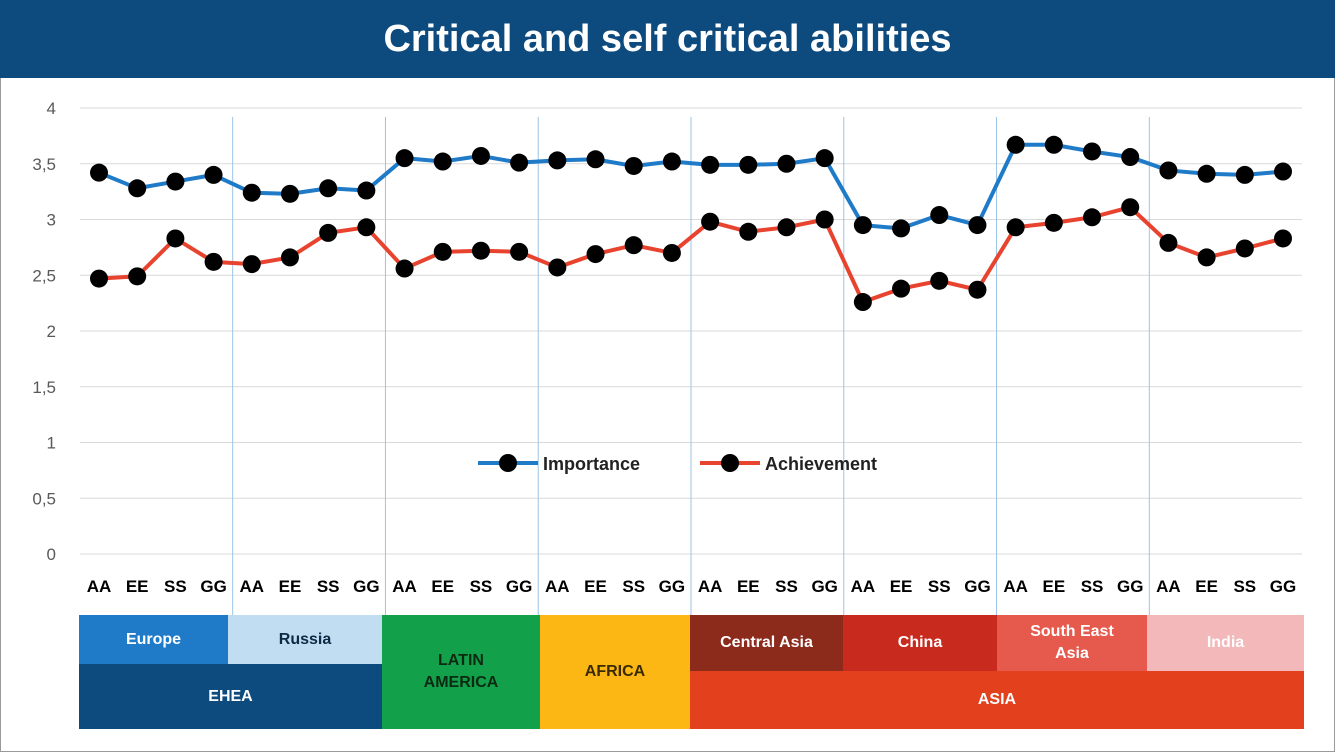 The width and height of the screenshot is (1335, 752). What do you see at coordinates (461, 672) in the screenshot?
I see `region-latin-america: LATIN AMERICA` at bounding box center [461, 672].